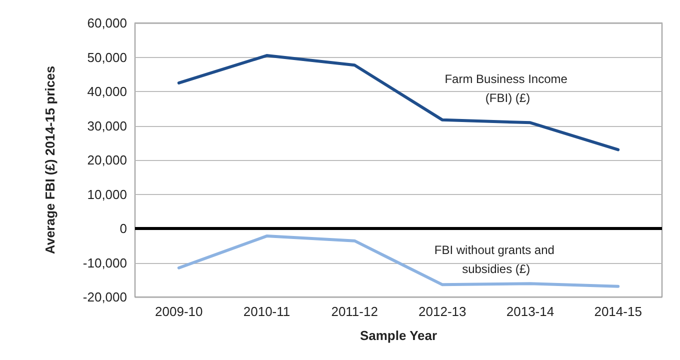  Describe the element at coordinates (123, 228) in the screenshot. I see `y-tick-label: 0` at that location.